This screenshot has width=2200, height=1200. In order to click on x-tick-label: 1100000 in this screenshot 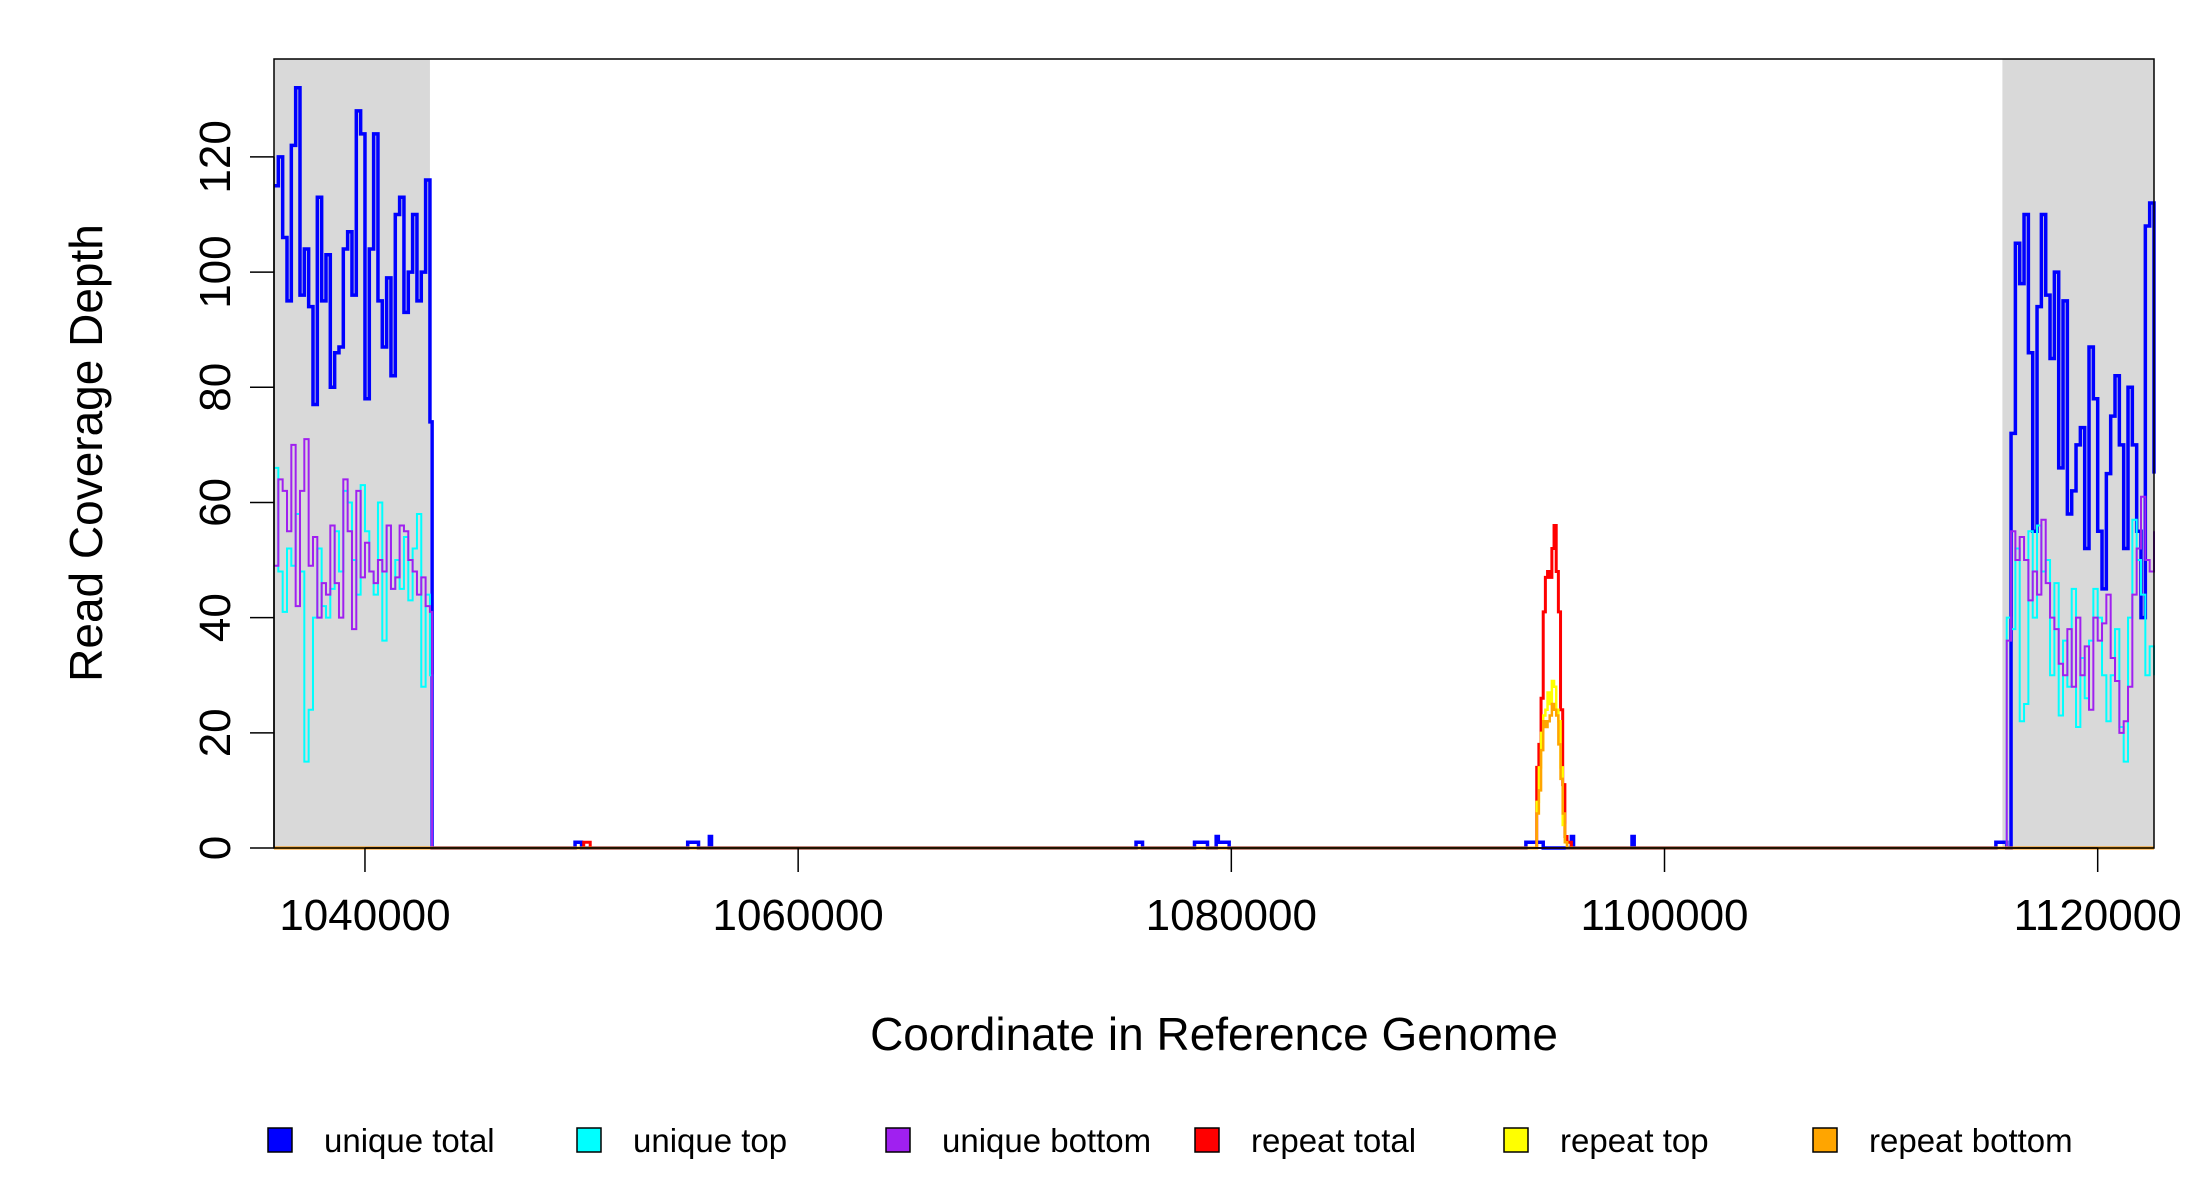, I will do `click(1664, 915)`.